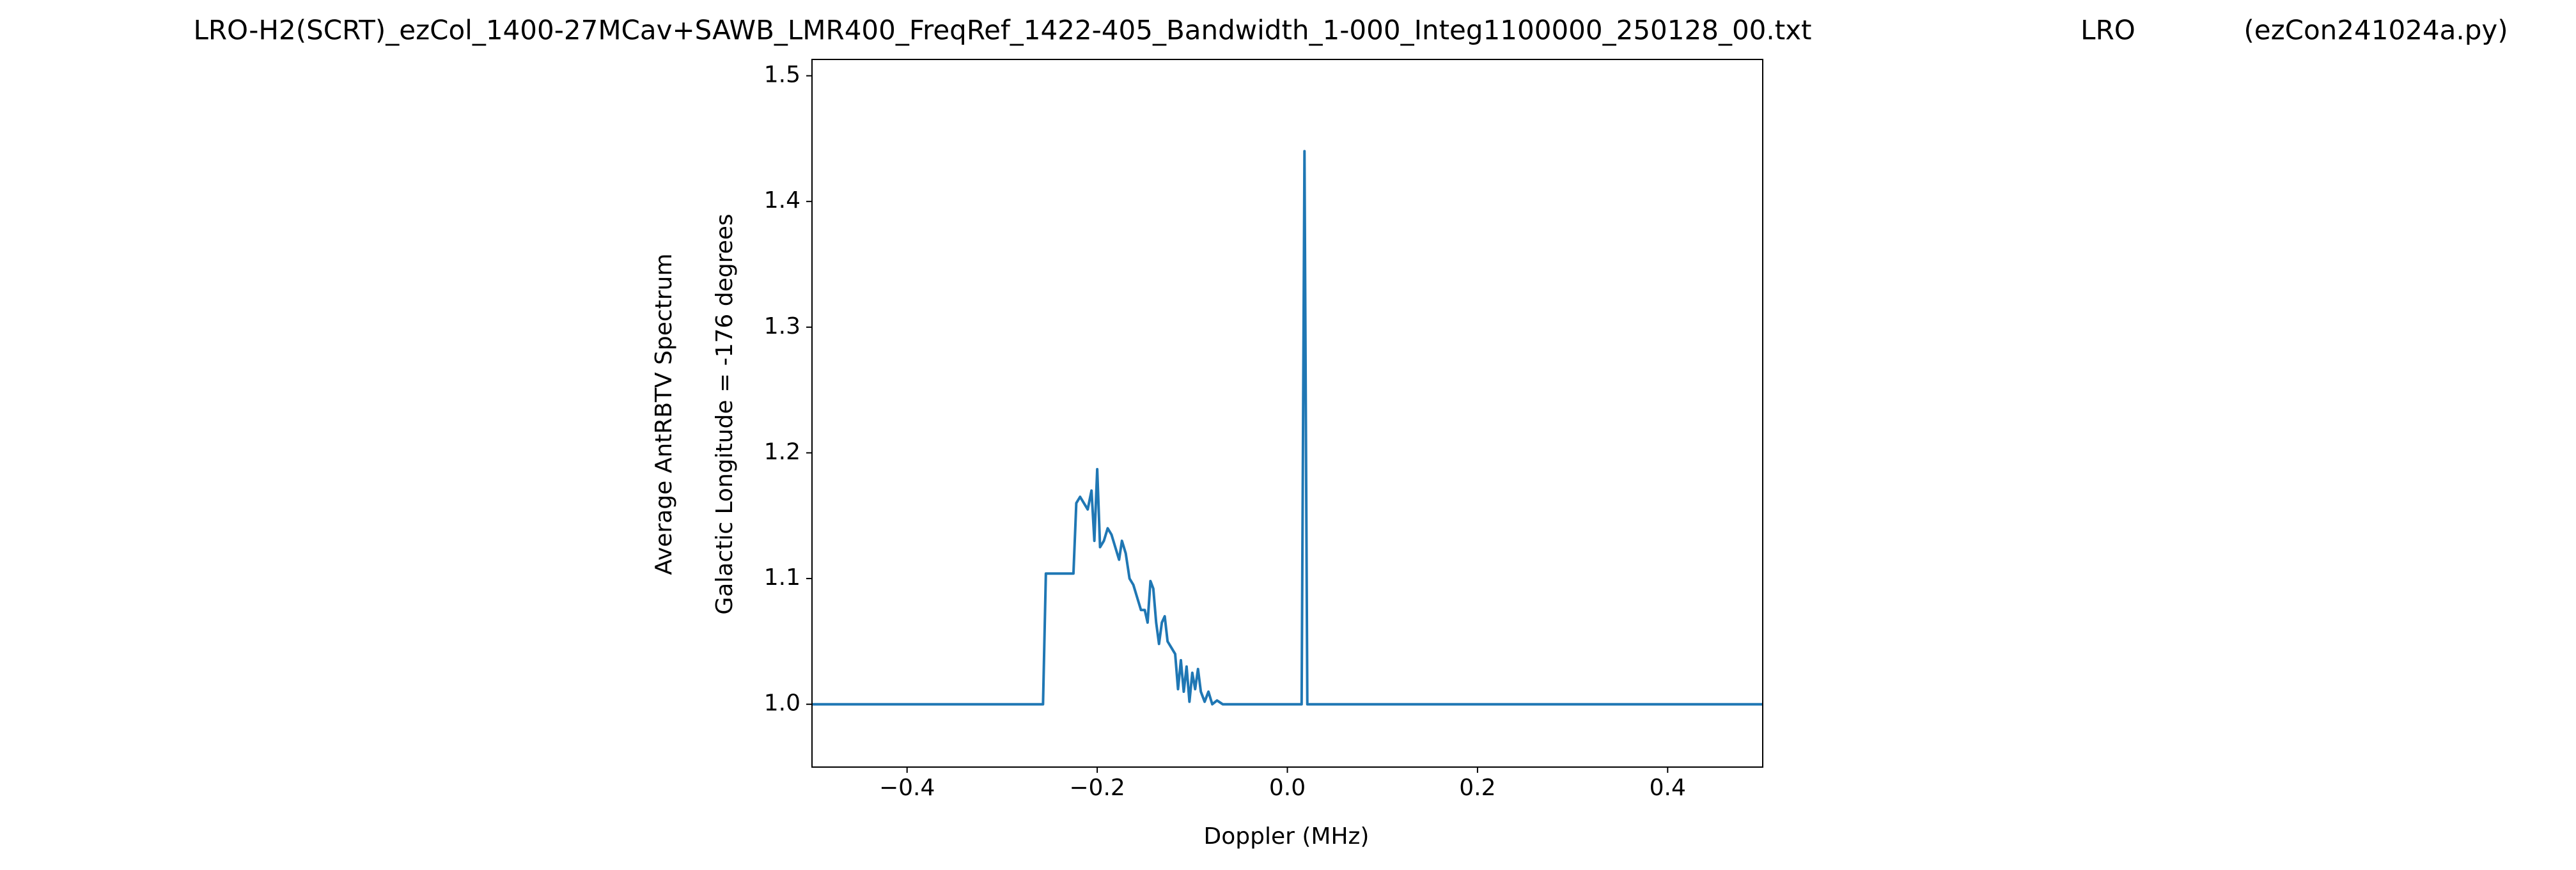 This screenshot has height=870, width=2576. What do you see at coordinates (2107, 30) in the screenshot?
I see `chart-title: LRO` at bounding box center [2107, 30].